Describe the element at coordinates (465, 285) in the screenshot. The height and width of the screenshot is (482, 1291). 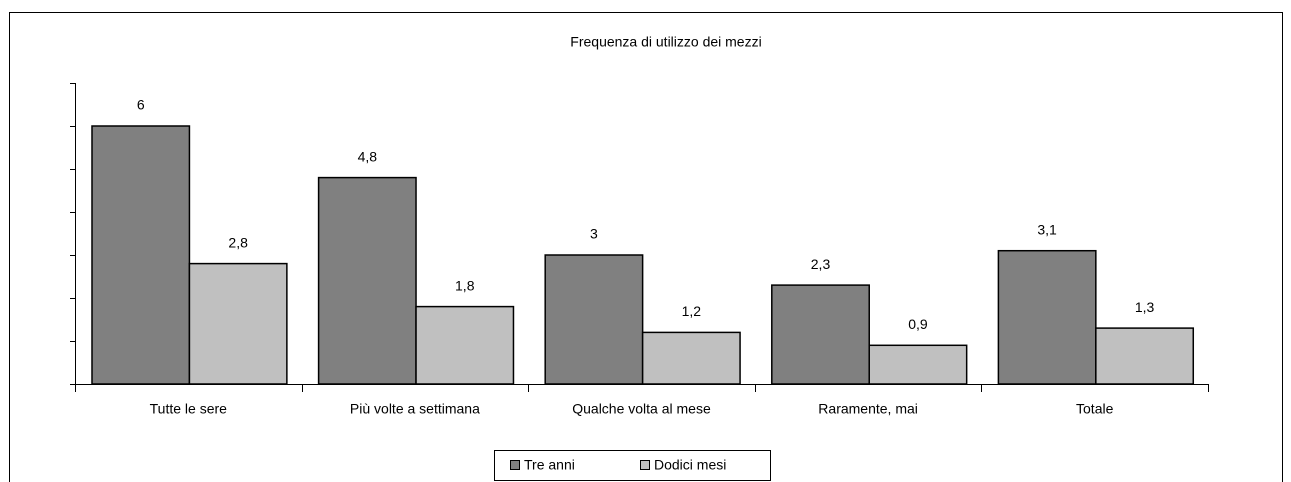
I see `data-label: 1,8` at that location.